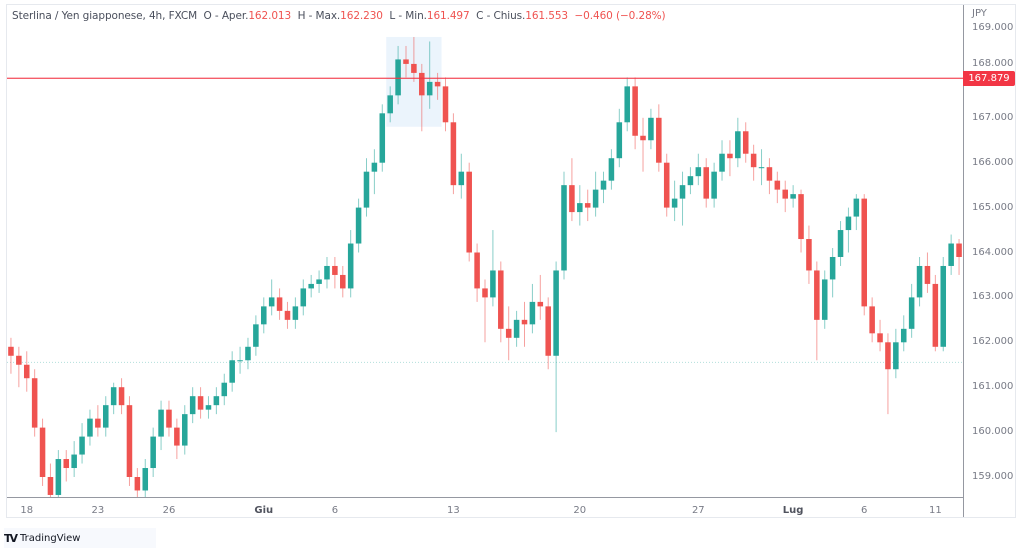  Describe the element at coordinates (80, 538) in the screenshot. I see `tradingview-logo: TV TradingView` at that location.